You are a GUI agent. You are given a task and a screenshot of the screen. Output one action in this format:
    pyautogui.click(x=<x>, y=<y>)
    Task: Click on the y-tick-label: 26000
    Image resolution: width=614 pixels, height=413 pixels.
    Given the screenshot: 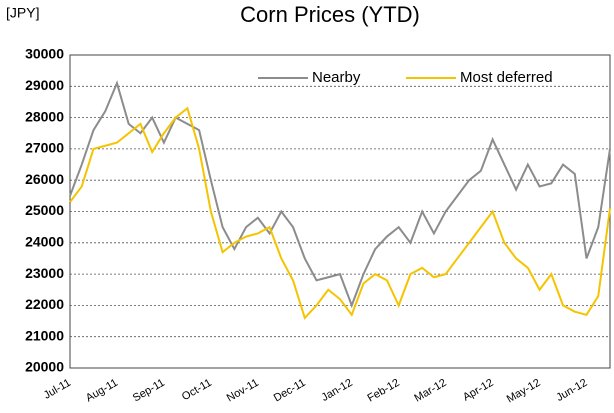 What is the action you would take?
    pyautogui.click(x=44, y=179)
    